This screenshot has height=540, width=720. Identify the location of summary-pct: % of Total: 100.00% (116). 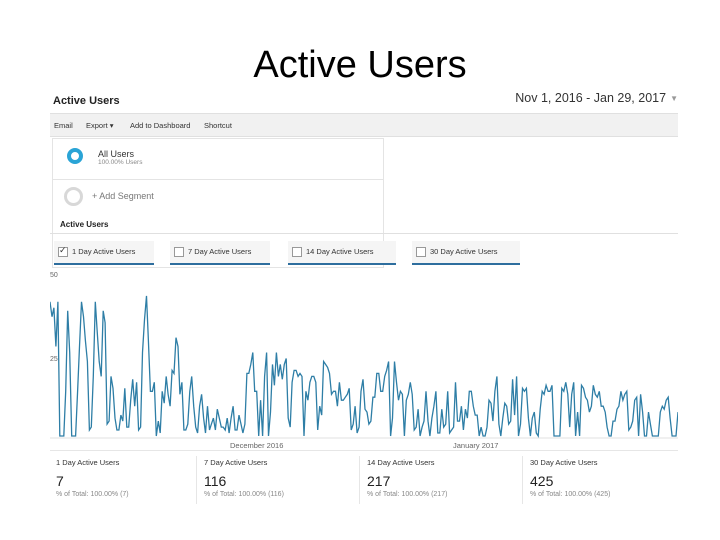
(244, 494).